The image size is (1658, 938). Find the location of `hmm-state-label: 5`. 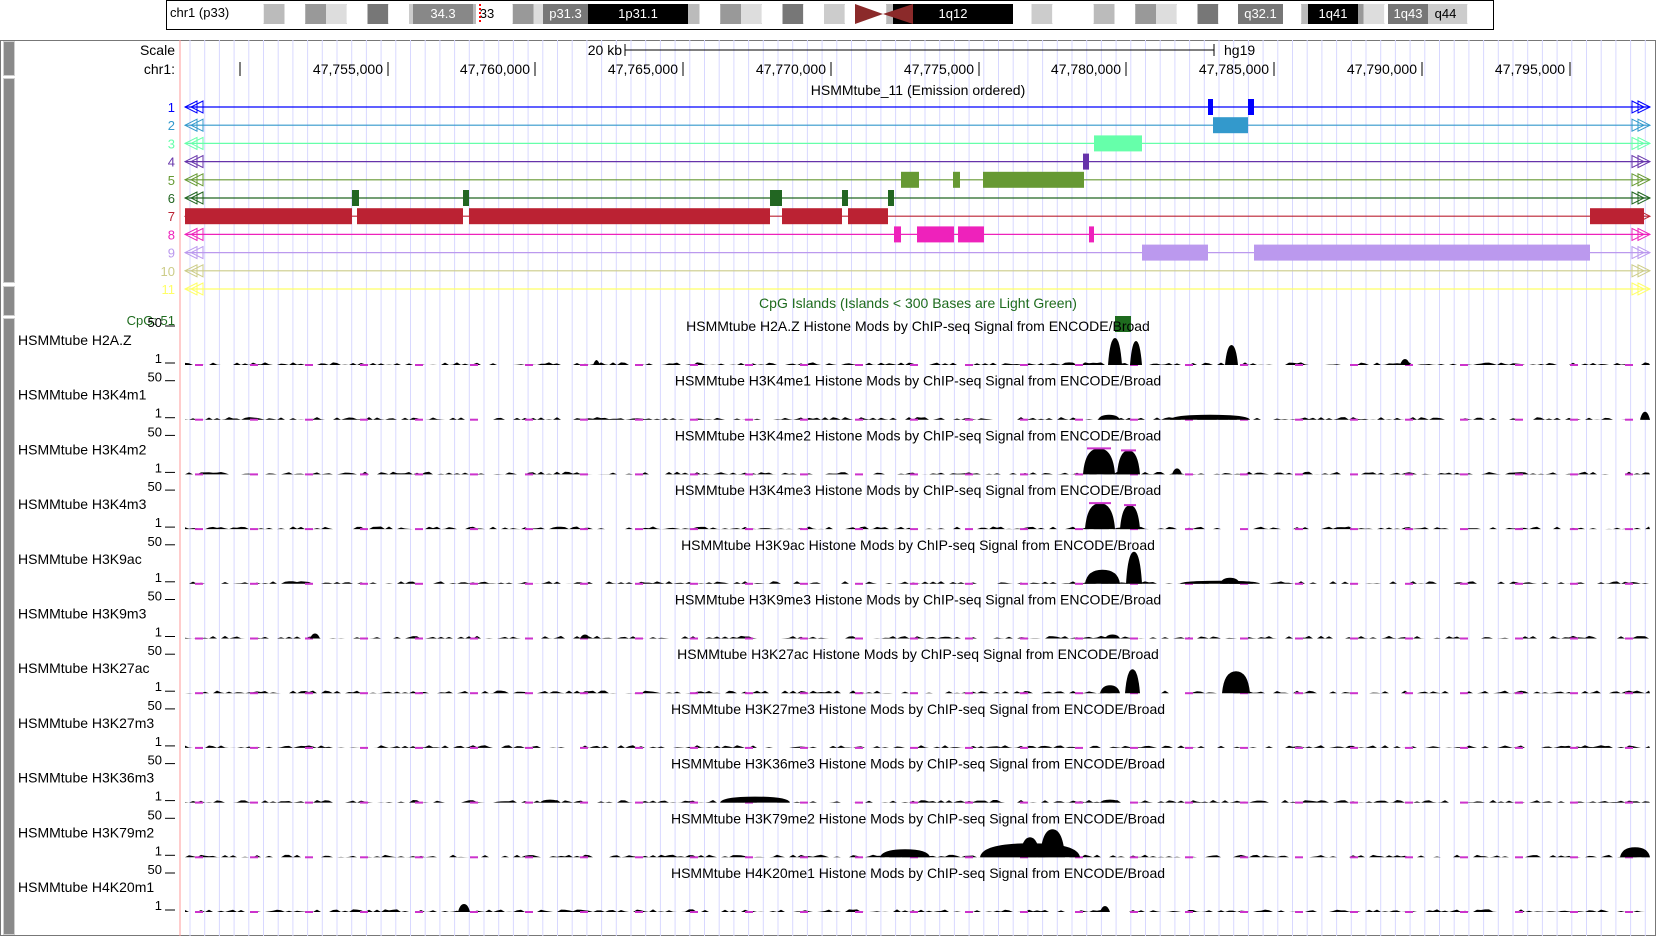

hmm-state-label: 5 is located at coordinates (171, 180).